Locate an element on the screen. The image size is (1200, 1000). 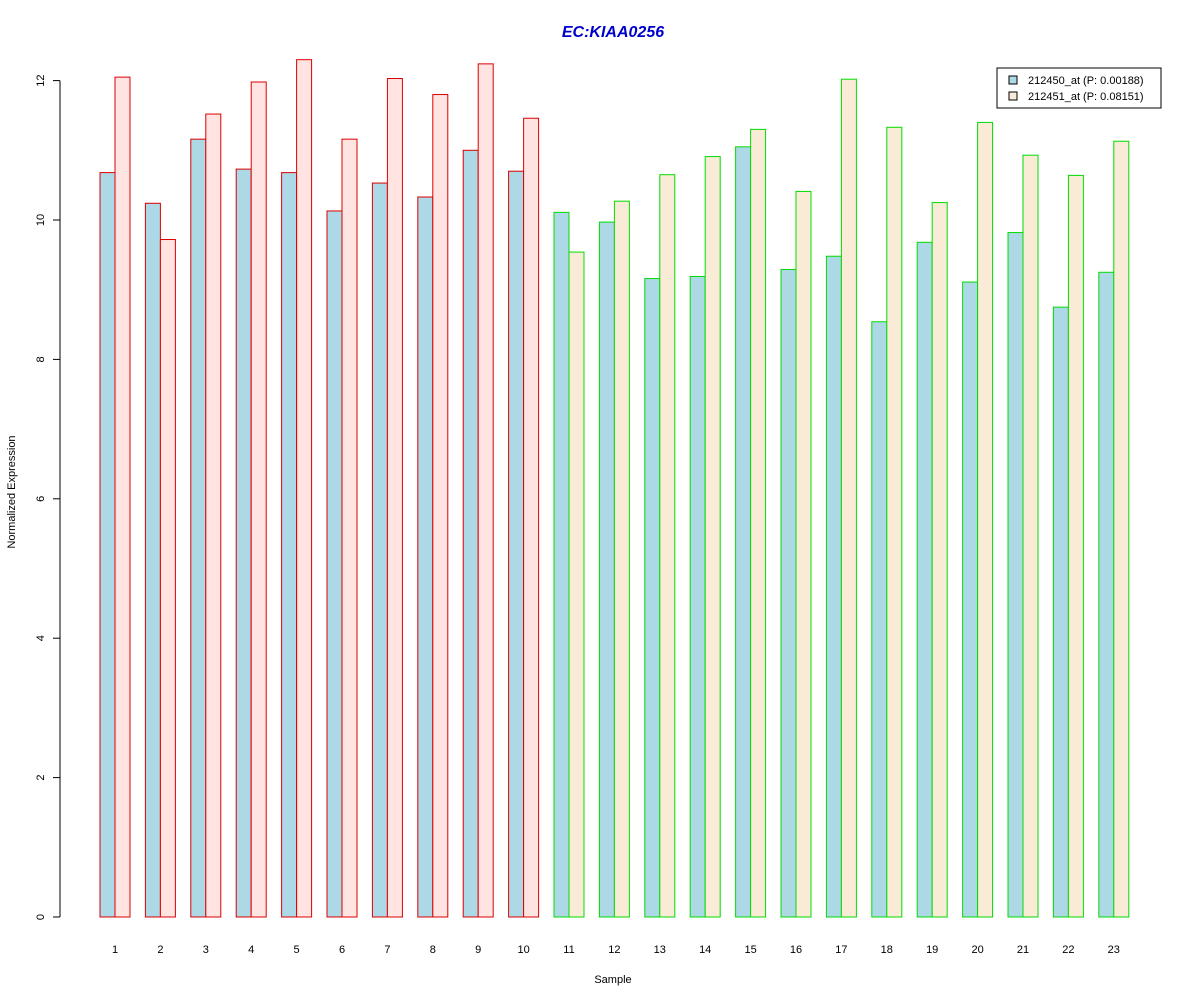
x-tick-label: 18 is located at coordinates (887, 950).